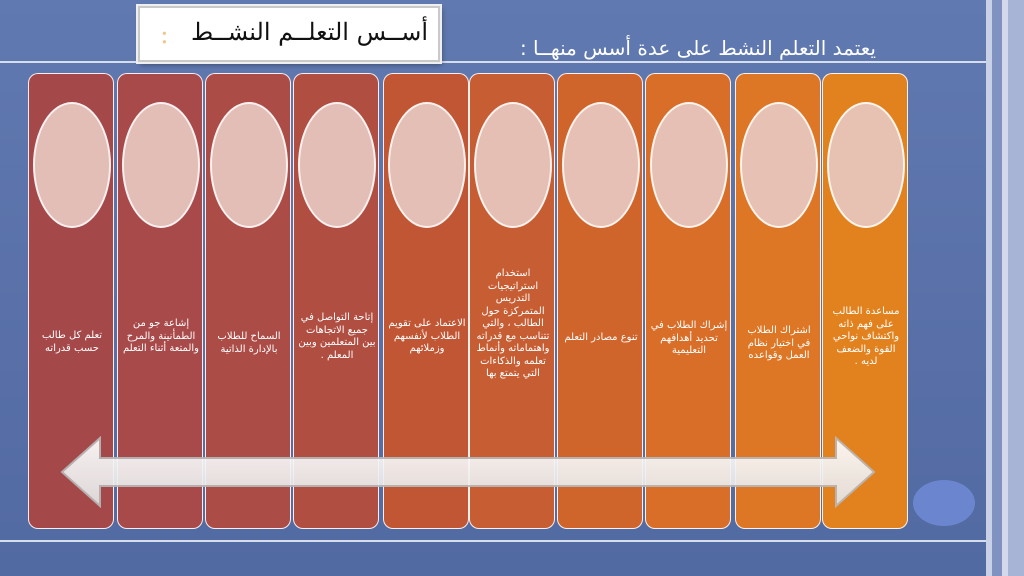 The height and width of the screenshot is (576, 1024). What do you see at coordinates (601, 337) in the screenshot?
I see `column-text: تنوع مصادر التعلم` at bounding box center [601, 337].